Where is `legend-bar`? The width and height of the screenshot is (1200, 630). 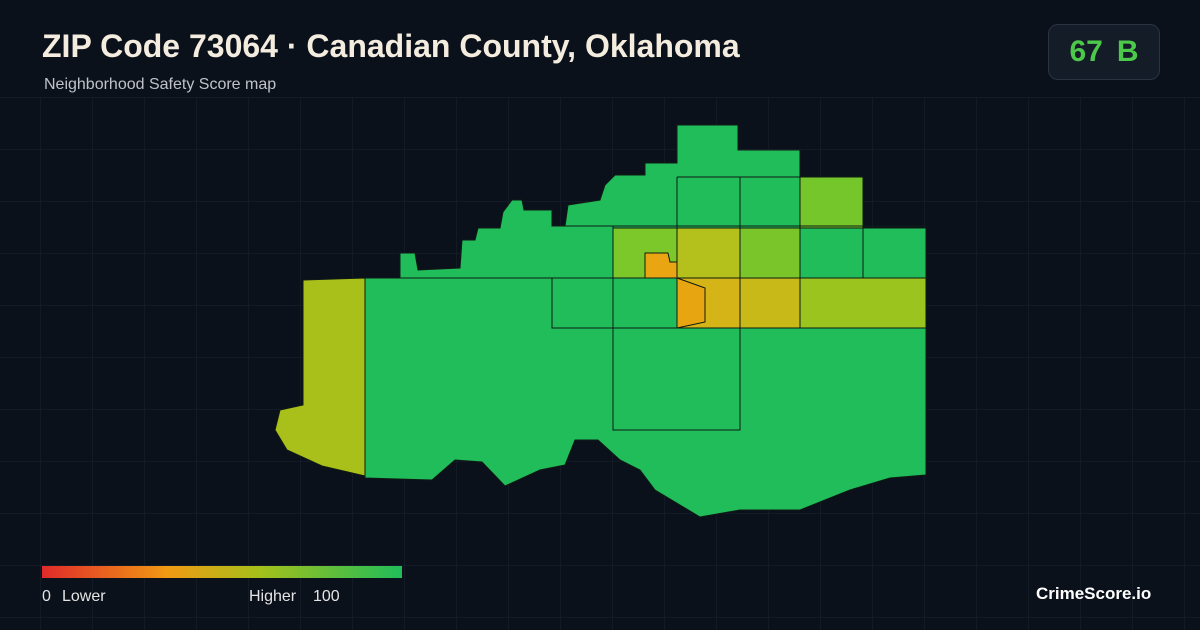 legend-bar is located at coordinates (222, 572).